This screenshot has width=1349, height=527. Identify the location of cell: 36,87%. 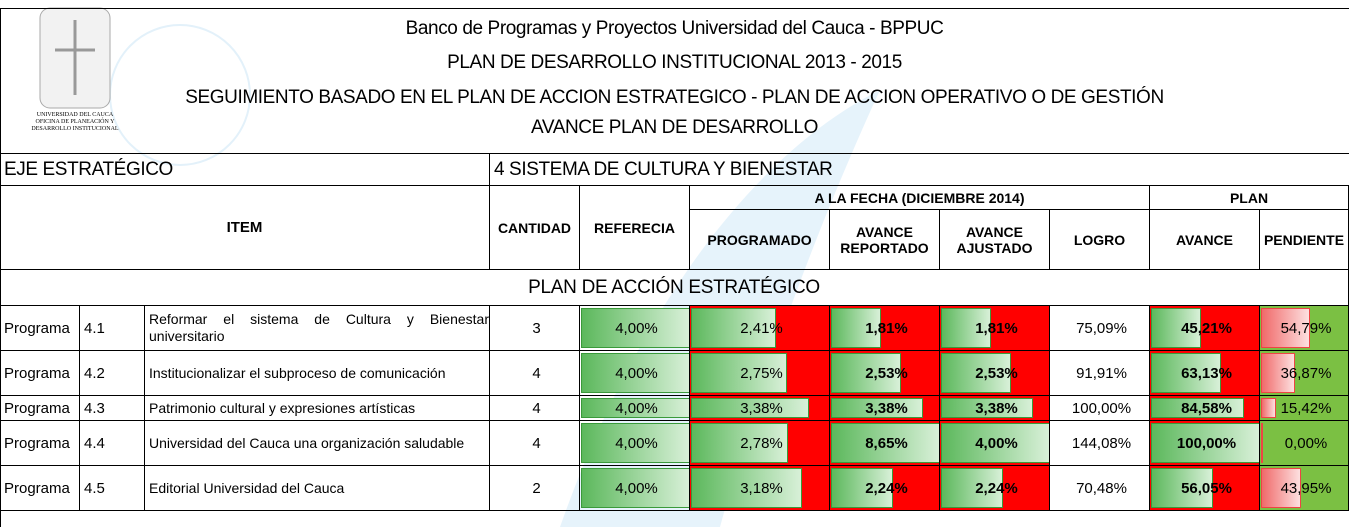
(1304, 373).